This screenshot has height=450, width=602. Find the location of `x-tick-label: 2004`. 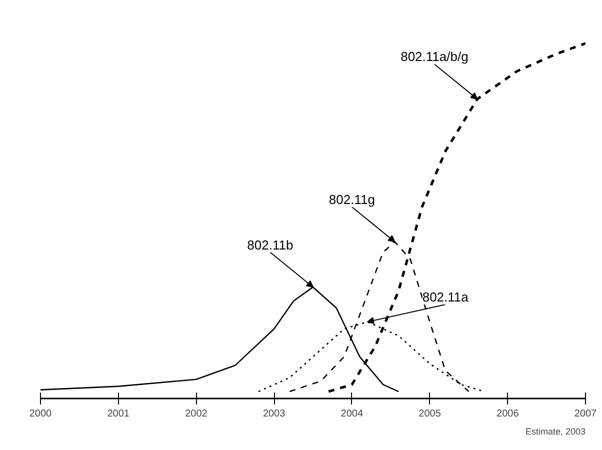

x-tick-label: 2004 is located at coordinates (352, 414).